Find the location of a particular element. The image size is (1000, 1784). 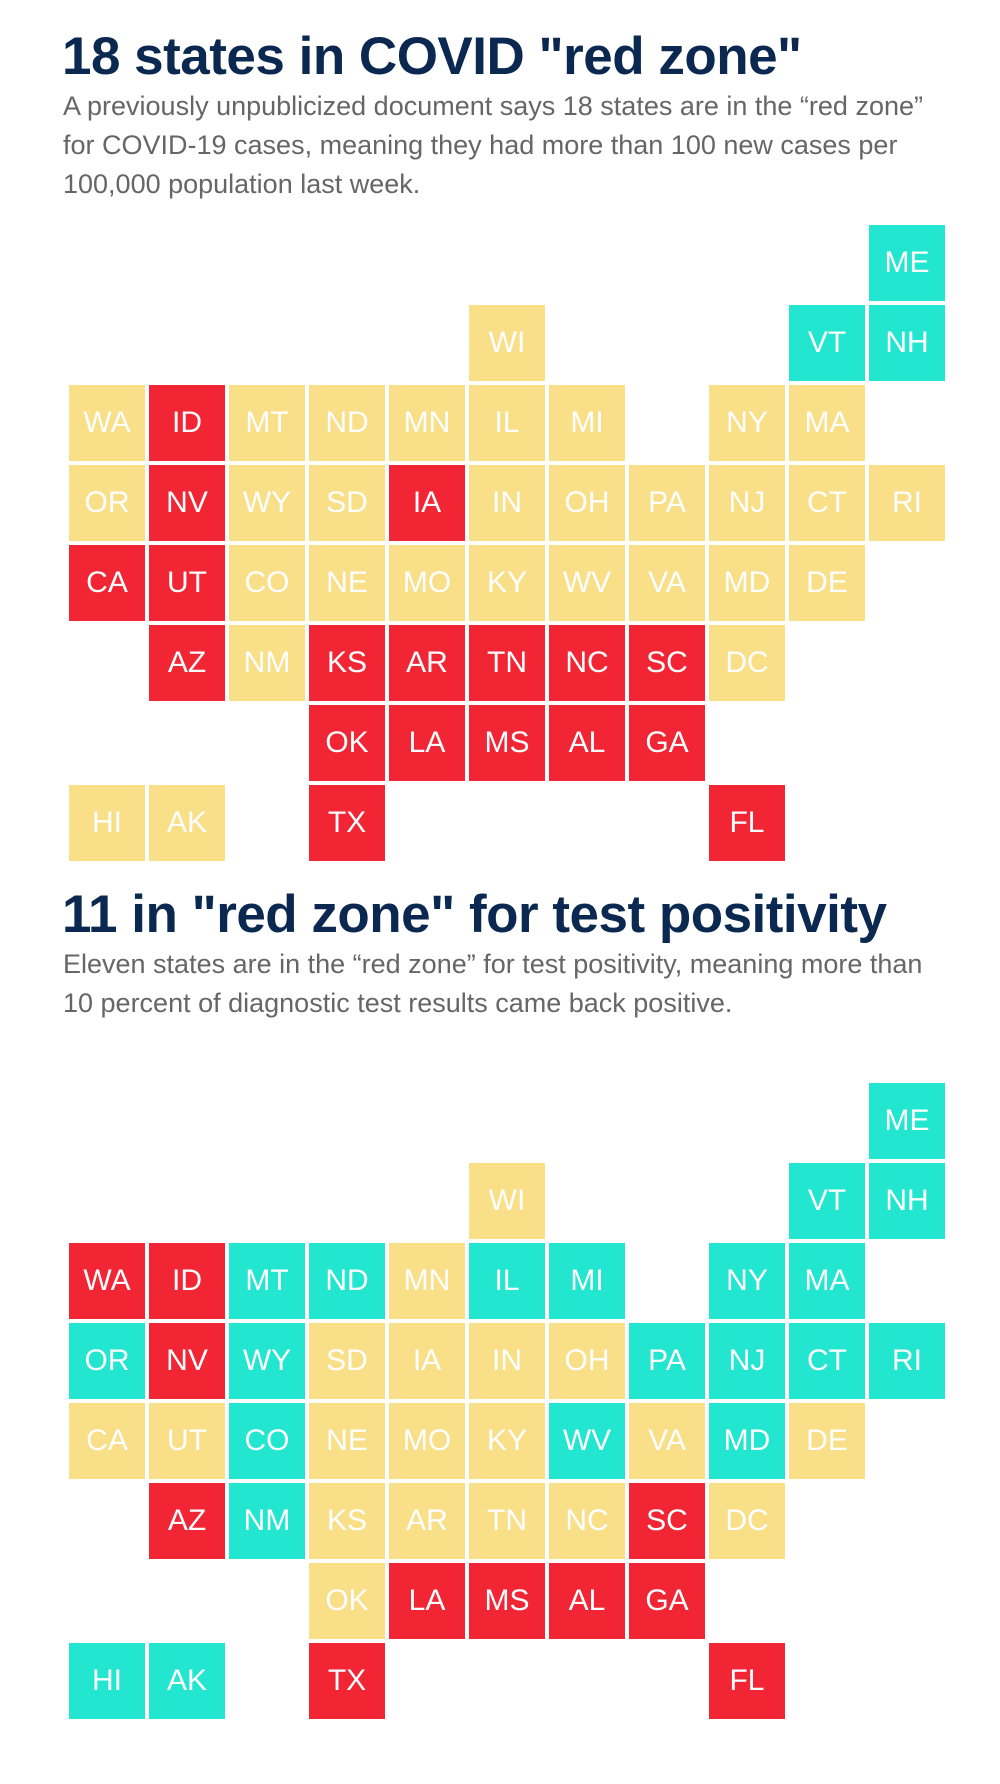

state-tile-ar: AR is located at coordinates (427, 1521).